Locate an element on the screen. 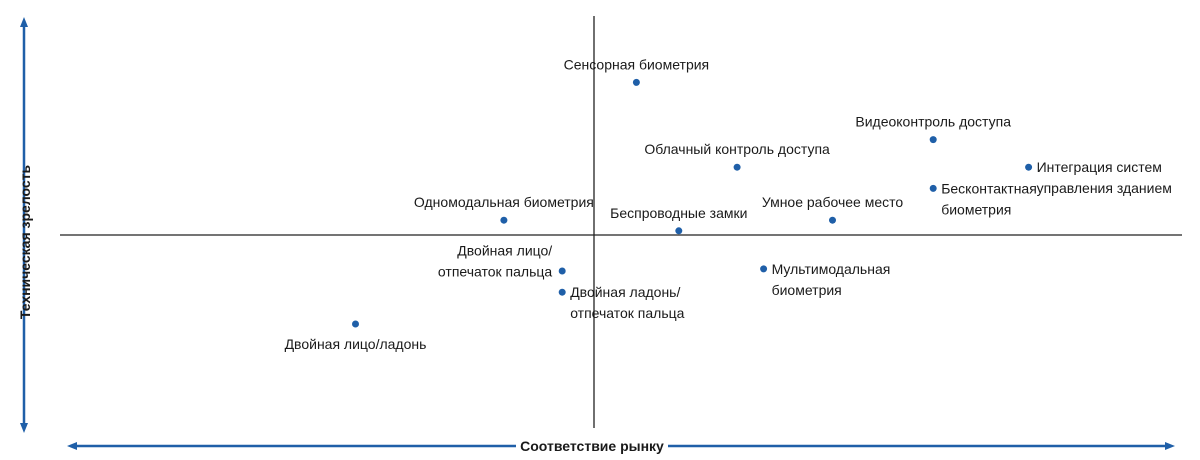  data-label-line: Одномодальная биометрия is located at coordinates (504, 202).